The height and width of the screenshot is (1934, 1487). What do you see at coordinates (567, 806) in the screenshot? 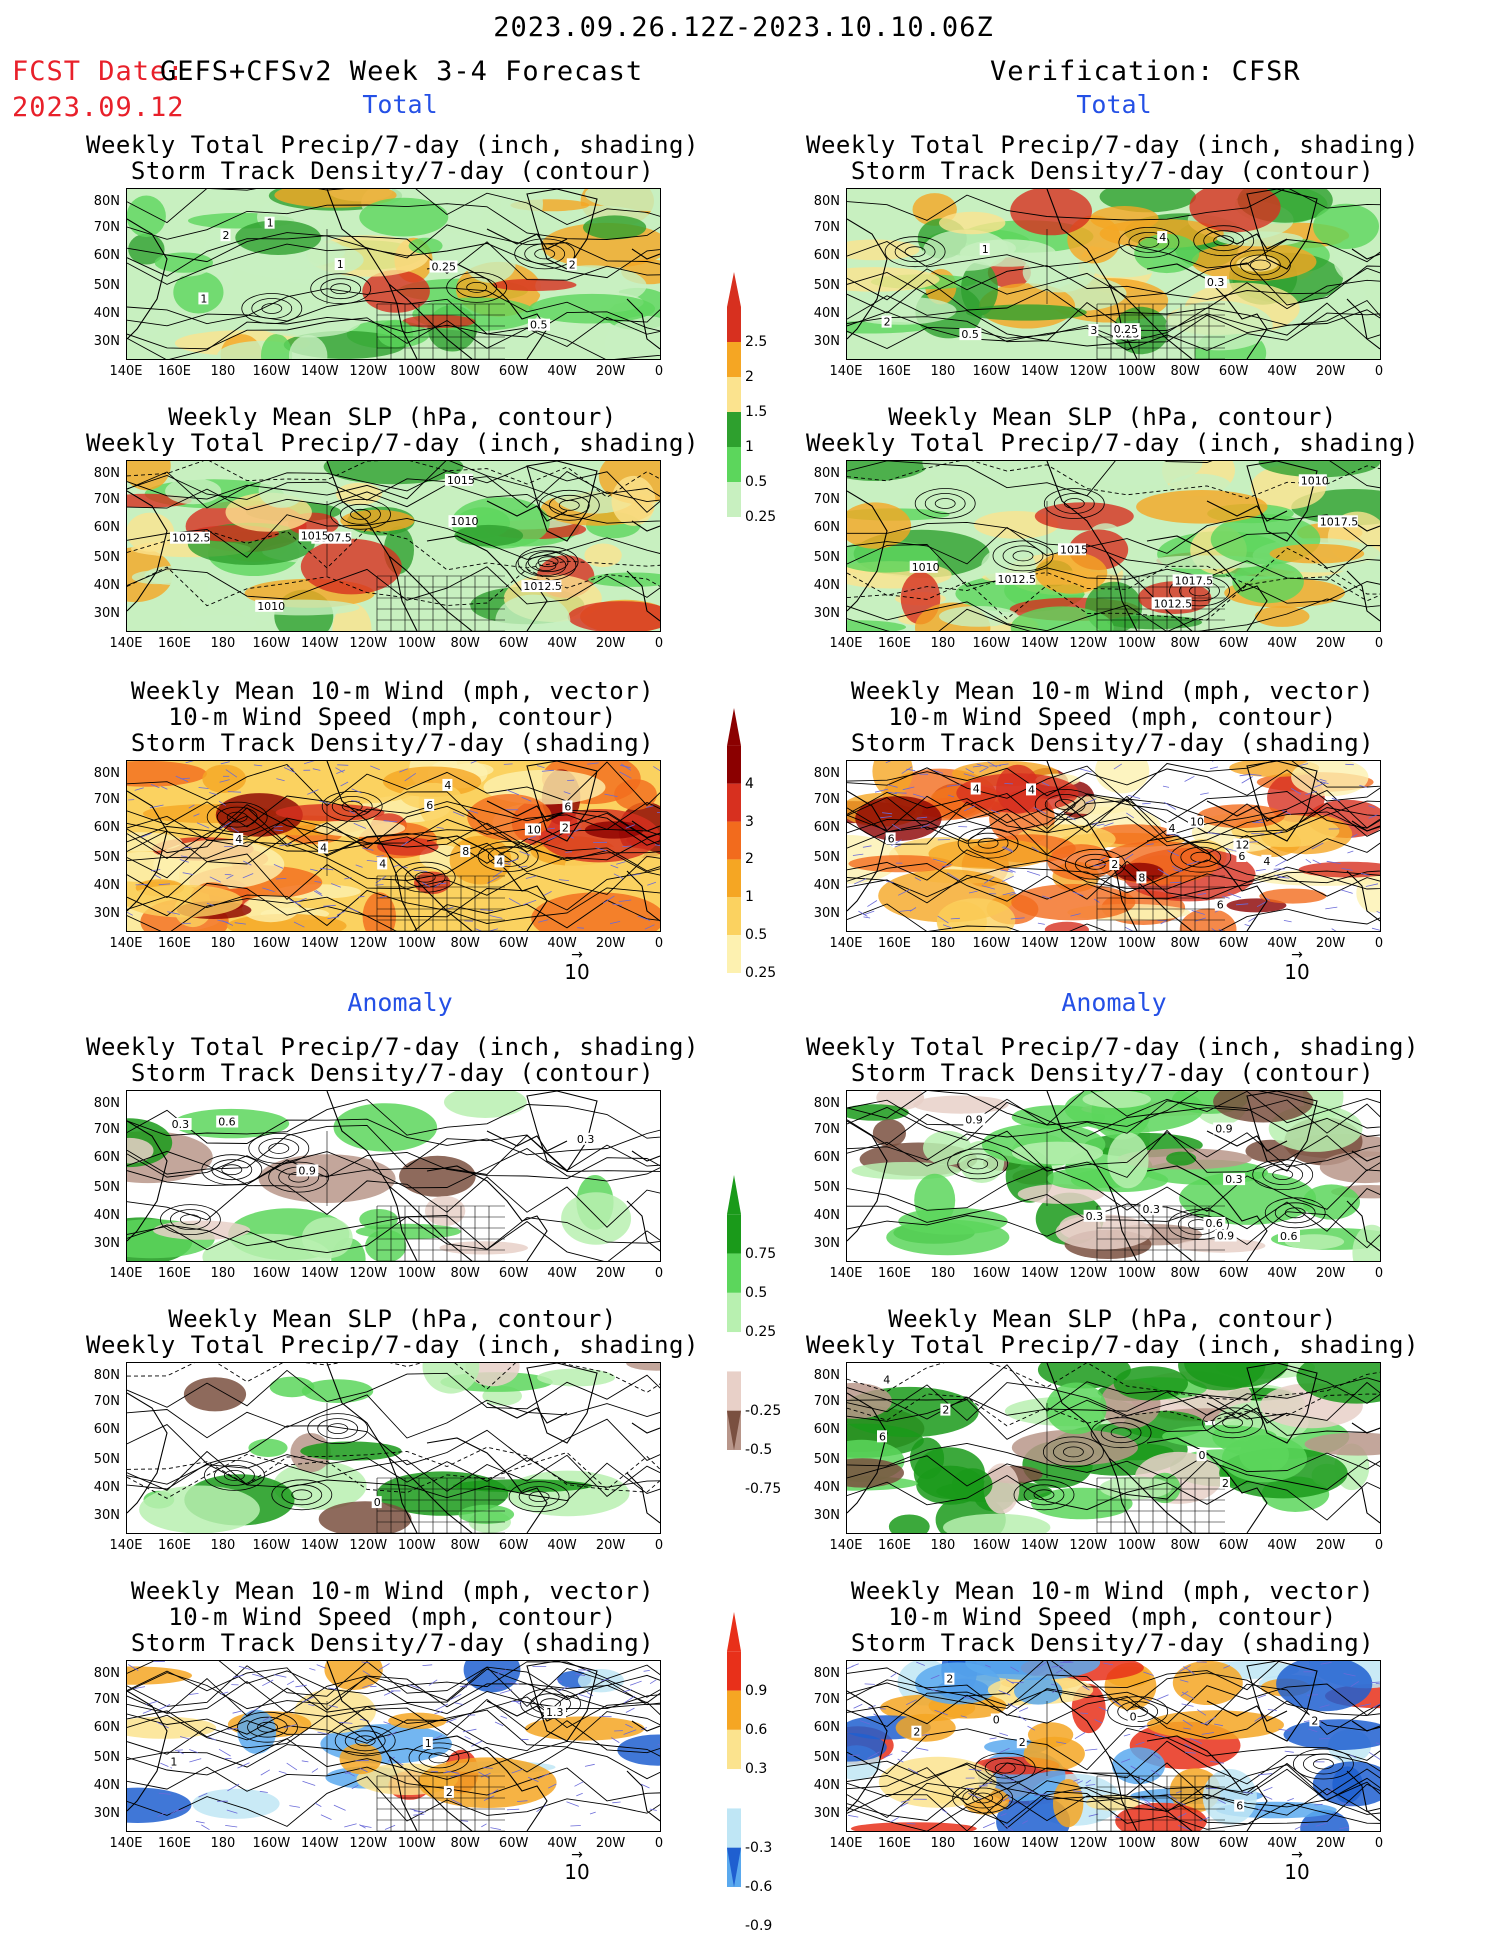
I see `contour-label: 6` at bounding box center [567, 806].